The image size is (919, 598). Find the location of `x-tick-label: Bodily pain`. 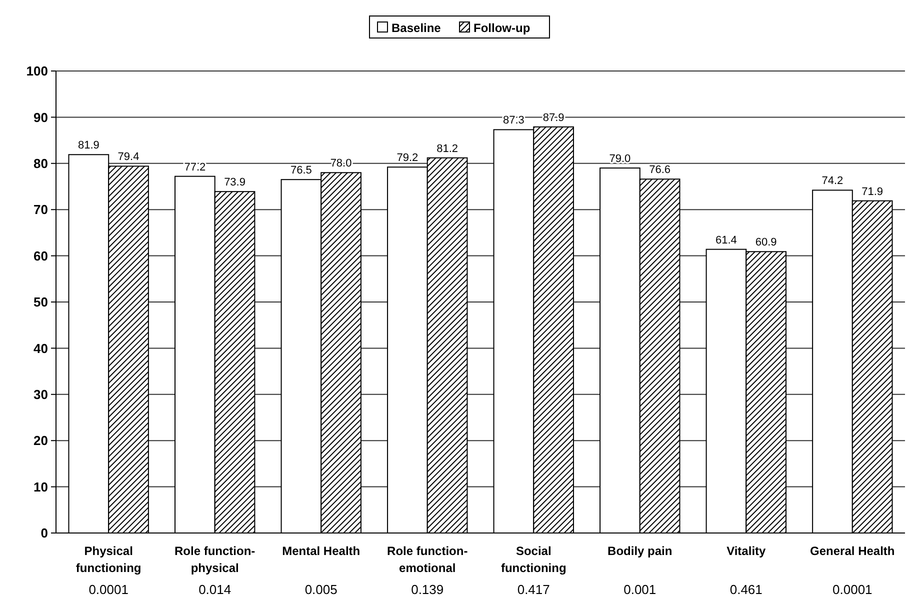

x-tick-label: Bodily pain is located at coordinates (640, 551).